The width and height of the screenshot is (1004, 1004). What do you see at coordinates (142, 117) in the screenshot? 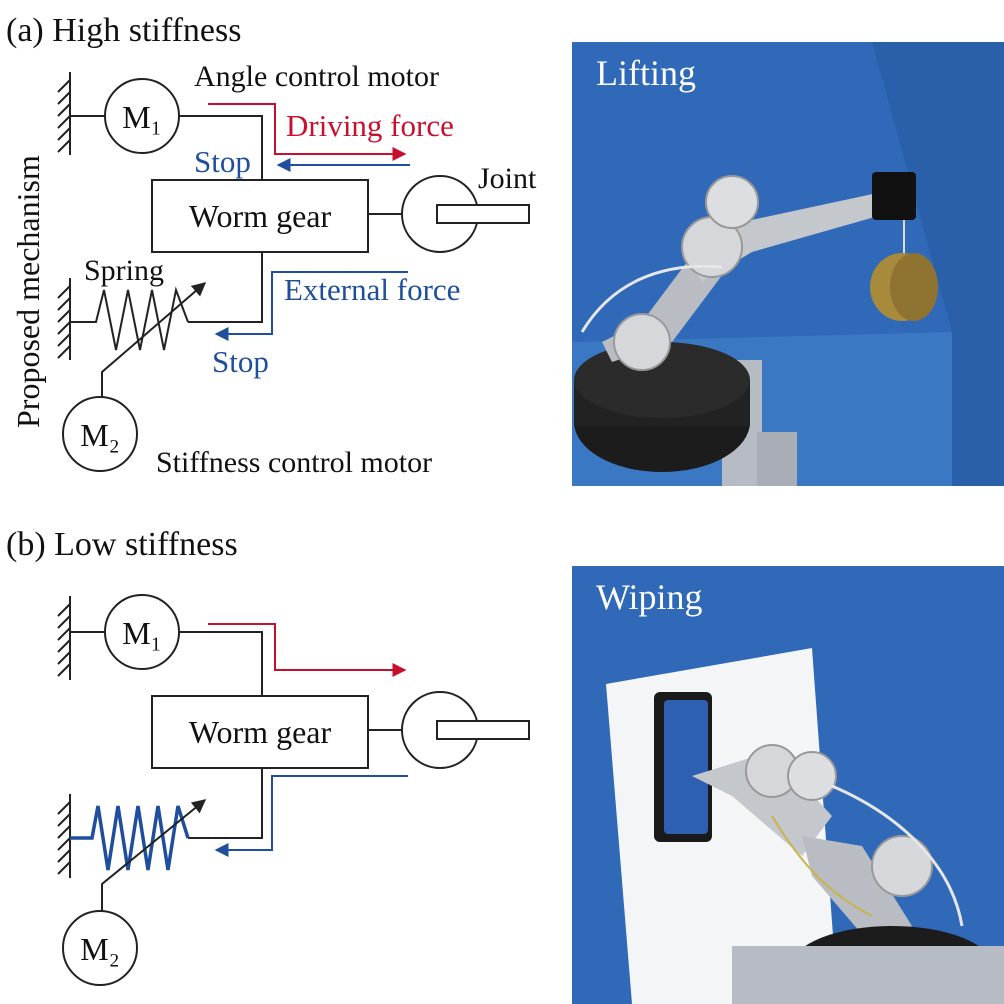
I see `motor-m1-a-label: M₁` at bounding box center [142, 117].